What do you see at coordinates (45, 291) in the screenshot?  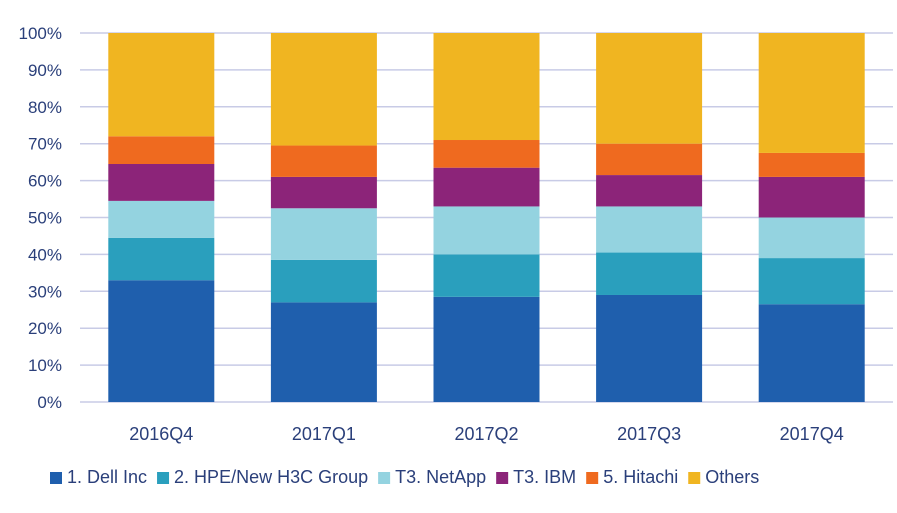 I see `y-tick-label: 30%` at bounding box center [45, 291].